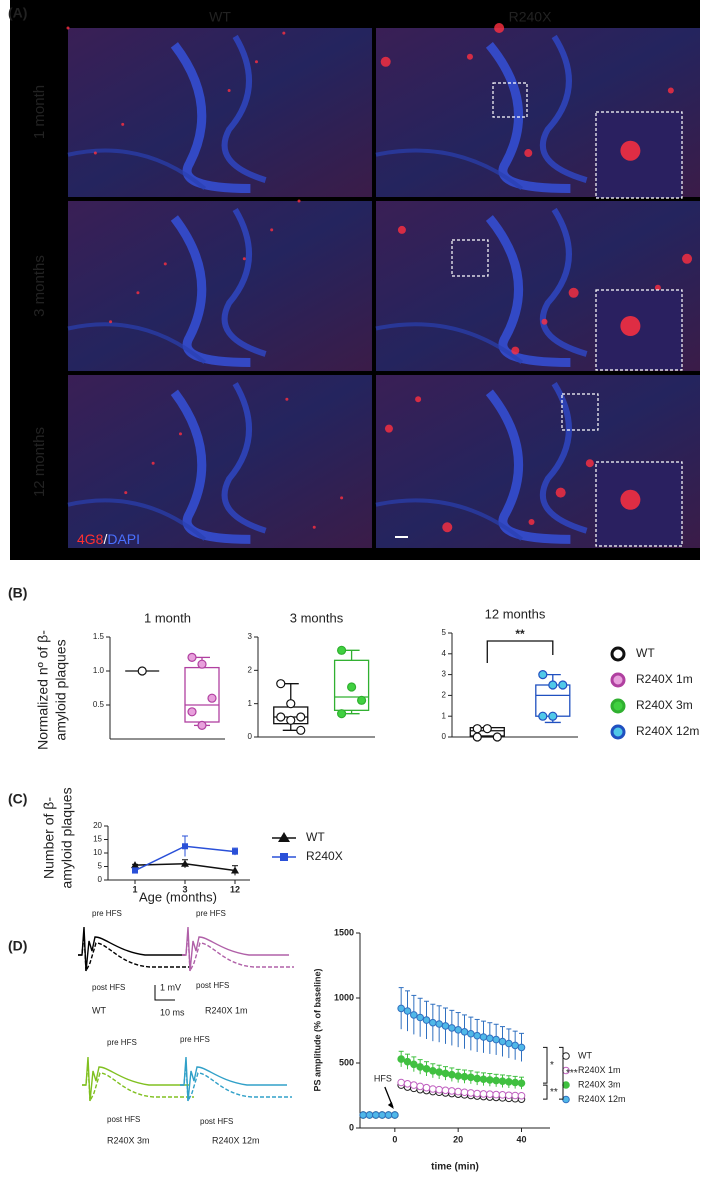  I want to click on pre-hfs-label: pre HFS, so click(107, 913).